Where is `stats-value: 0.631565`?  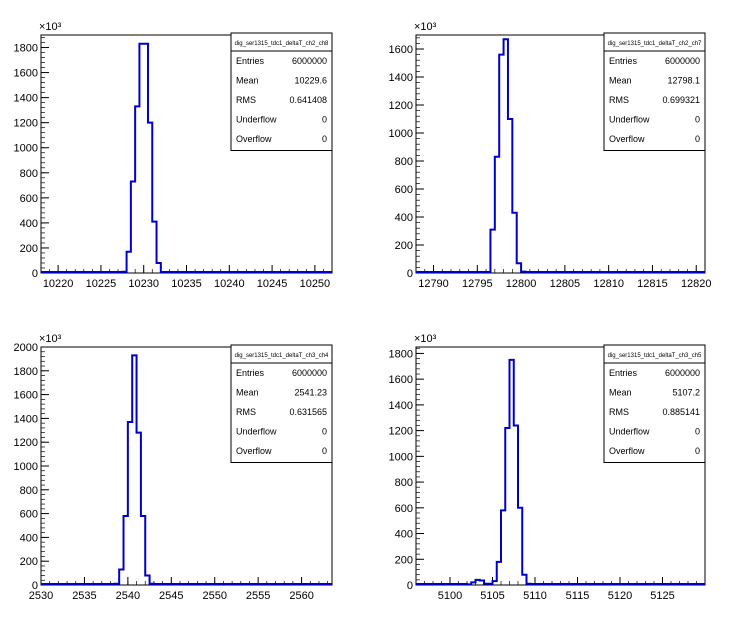 stats-value: 0.631565 is located at coordinates (308, 412).